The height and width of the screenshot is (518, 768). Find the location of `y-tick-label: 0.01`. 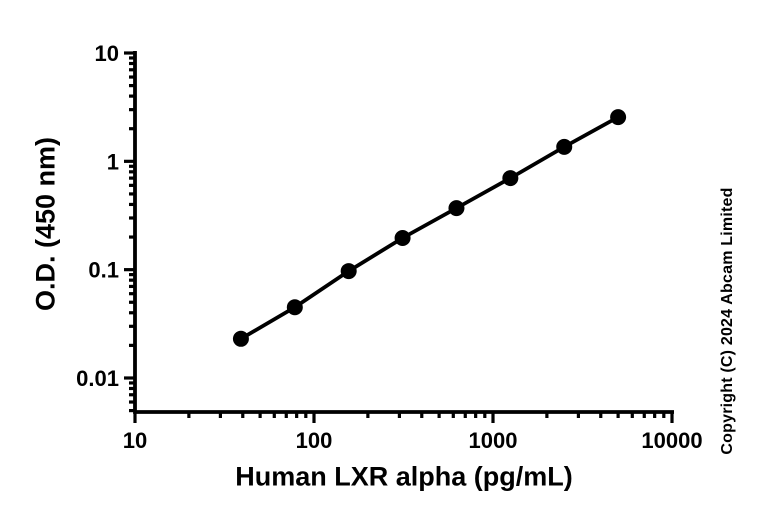

y-tick-label: 0.01 is located at coordinates (97, 378).